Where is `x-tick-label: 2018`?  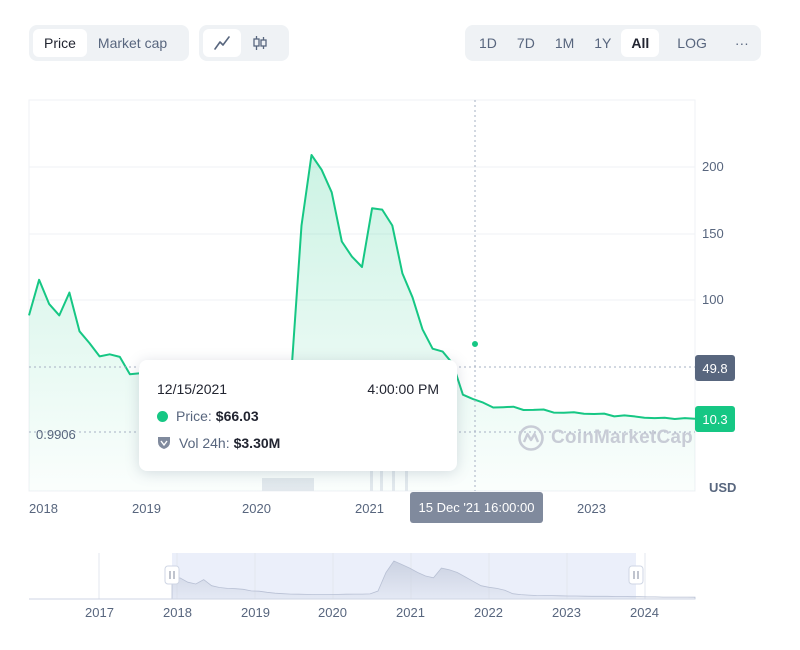 x-tick-label: 2018 is located at coordinates (43, 508).